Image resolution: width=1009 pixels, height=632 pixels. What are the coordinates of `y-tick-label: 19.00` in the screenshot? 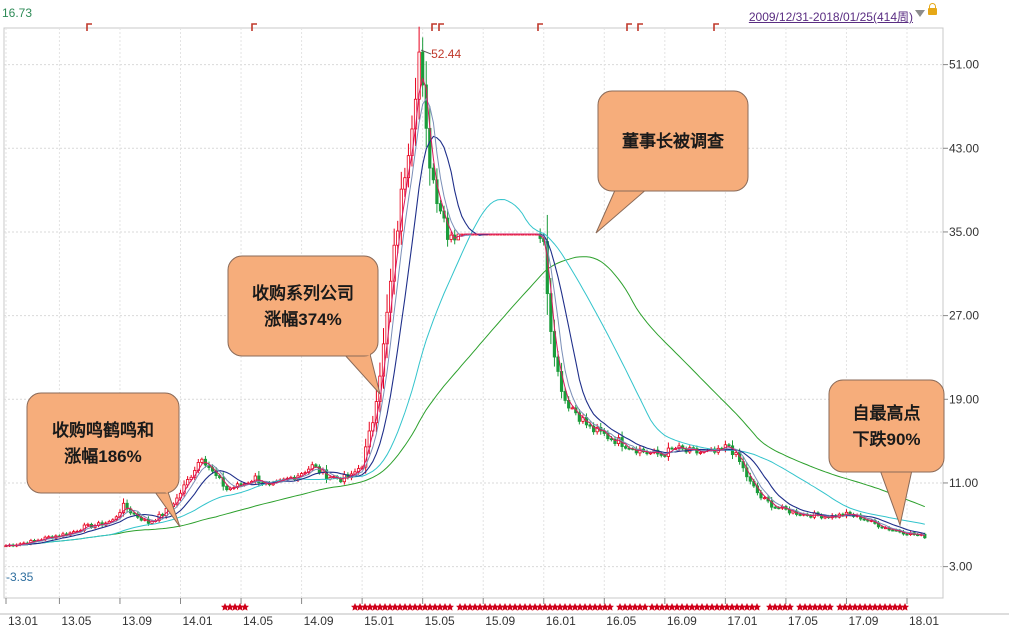 It's located at (964, 399).